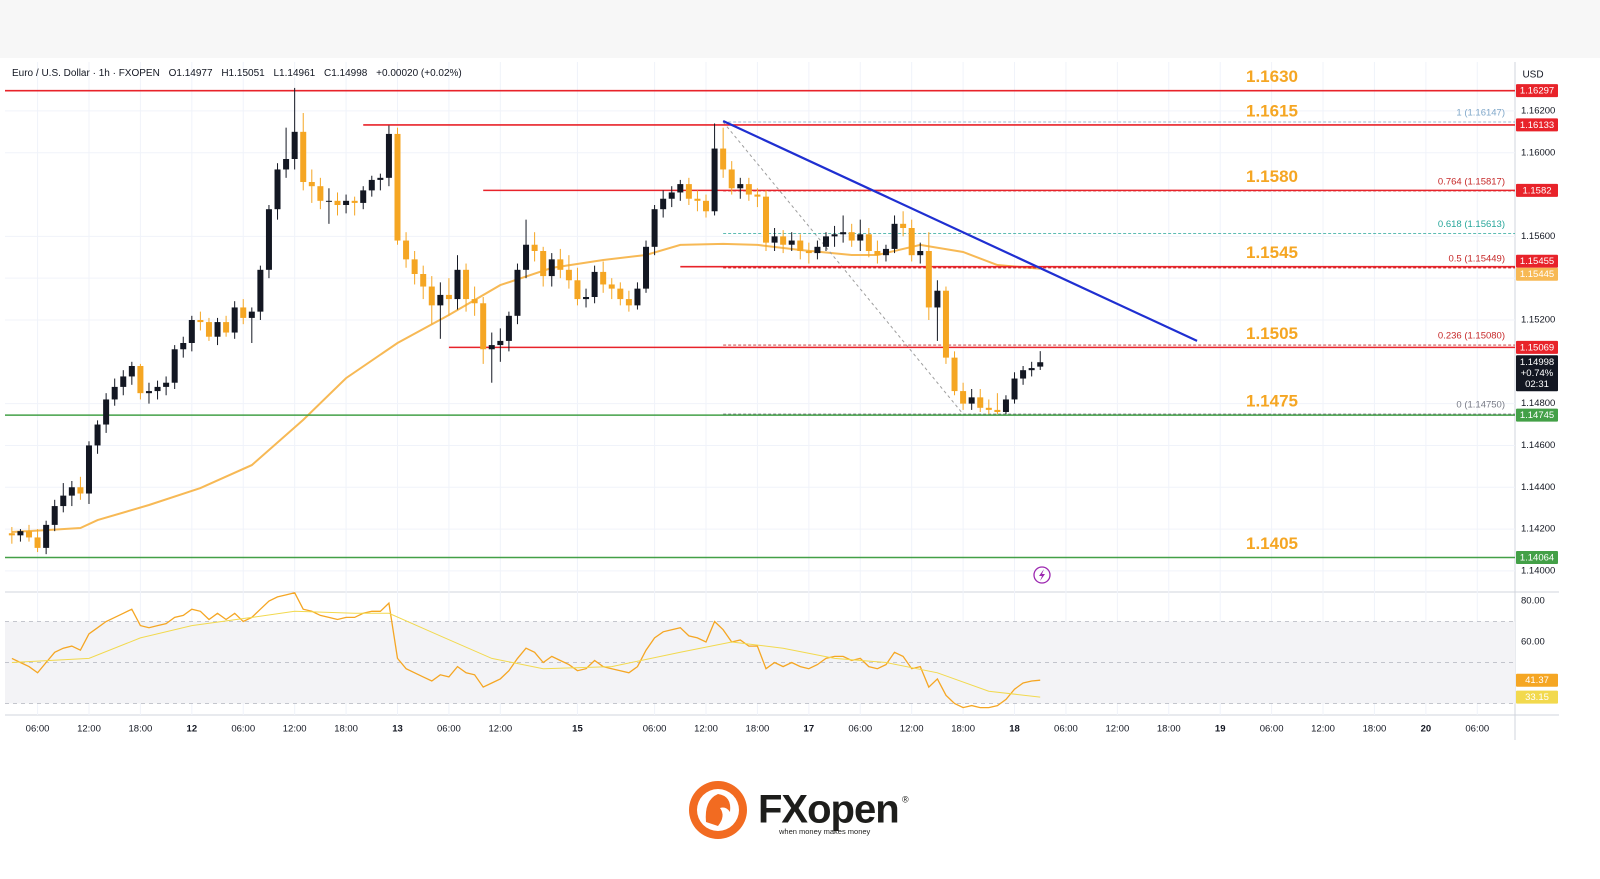 The image size is (1600, 879). Describe the element at coordinates (526, 650) in the screenshot. I see `rsi-line` at that location.